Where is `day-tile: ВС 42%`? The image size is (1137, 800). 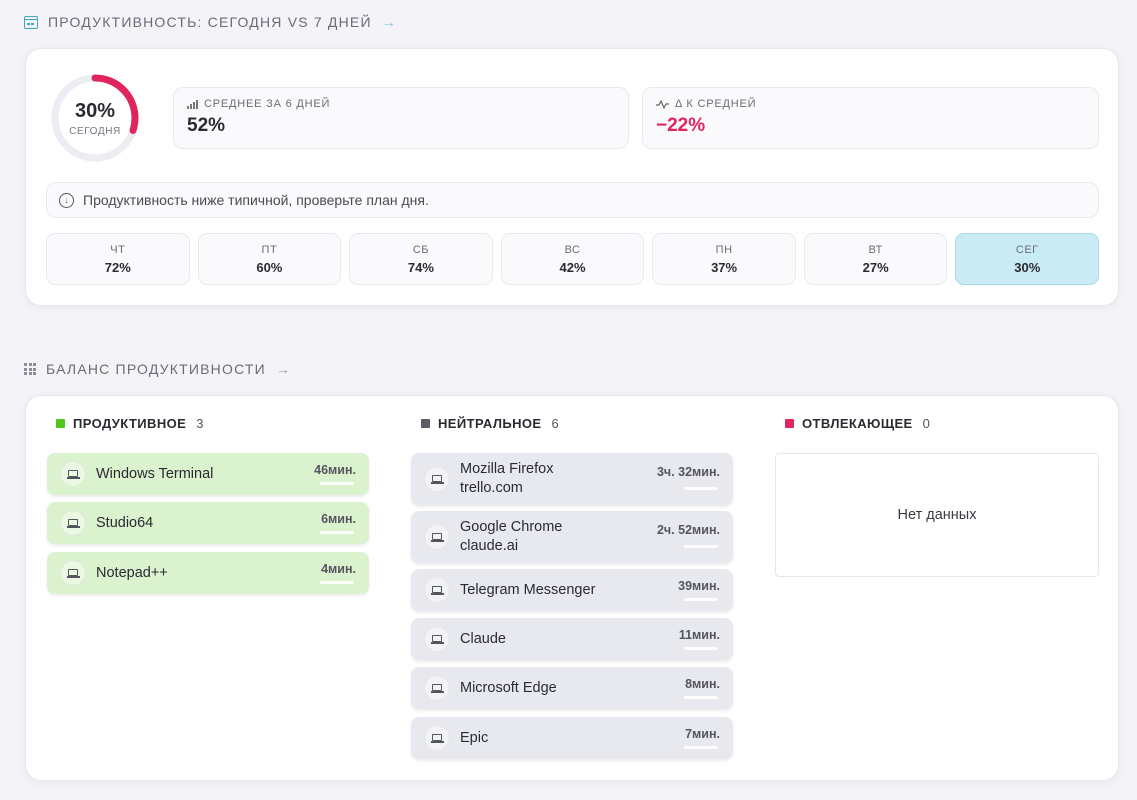 day-tile: ВС 42% is located at coordinates (572, 259).